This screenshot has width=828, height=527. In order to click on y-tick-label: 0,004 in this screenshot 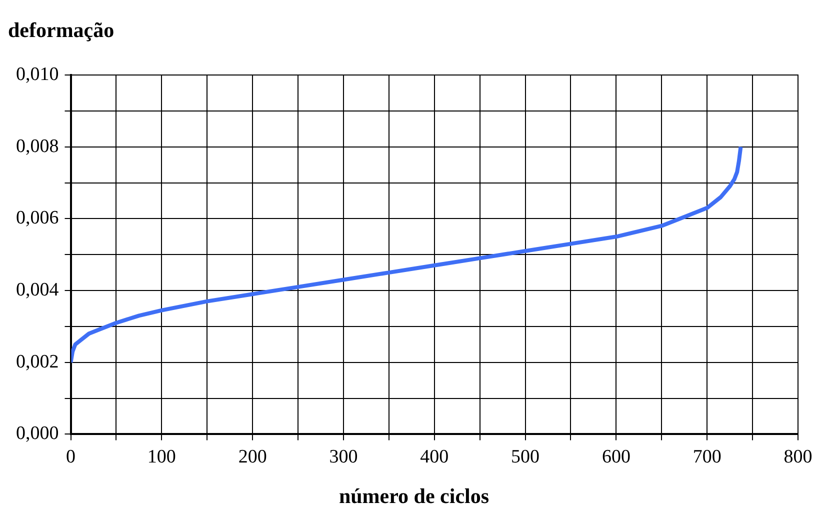, I will do `click(38, 290)`.